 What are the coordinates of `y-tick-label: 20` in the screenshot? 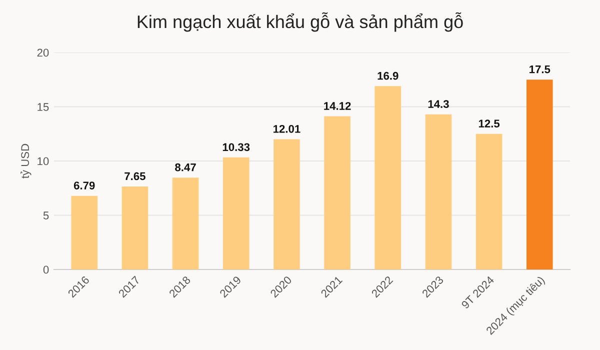 It's located at (43, 52).